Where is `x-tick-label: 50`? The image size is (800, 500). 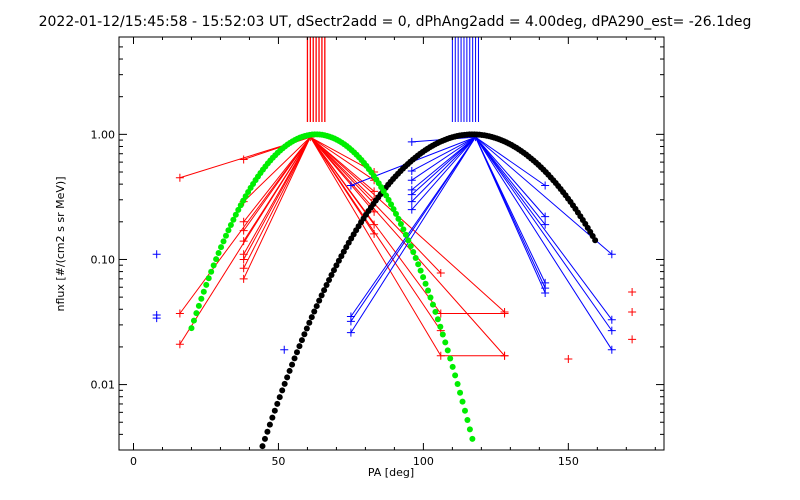
x-tick-label: 50 is located at coordinates (278, 461).